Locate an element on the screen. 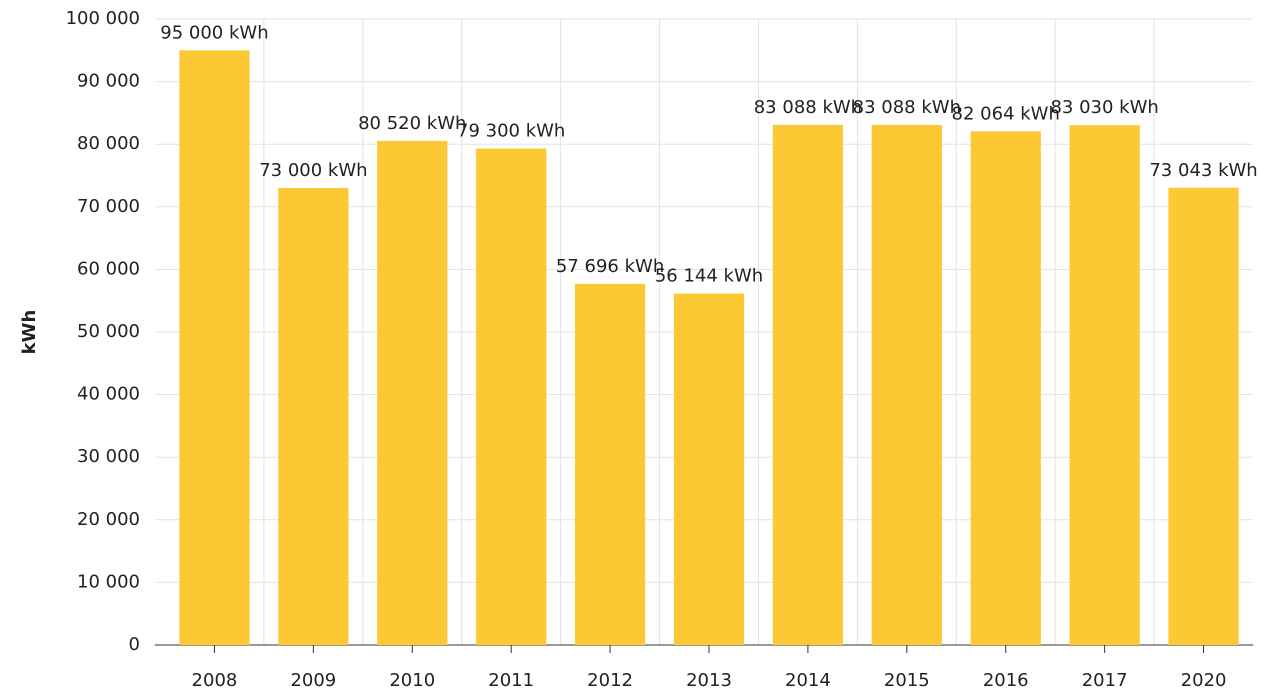 This screenshot has width=1283, height=693. y-tick-label: 30 000 is located at coordinates (108, 456).